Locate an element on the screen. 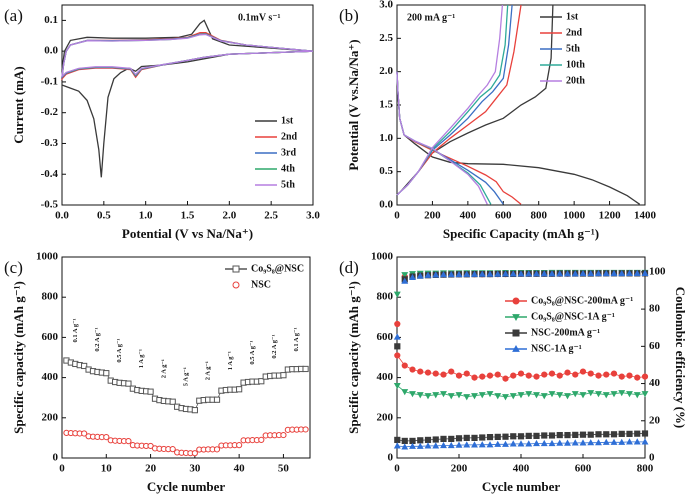  y-tick-label: 0.0 is located at coordinates (51, 51).